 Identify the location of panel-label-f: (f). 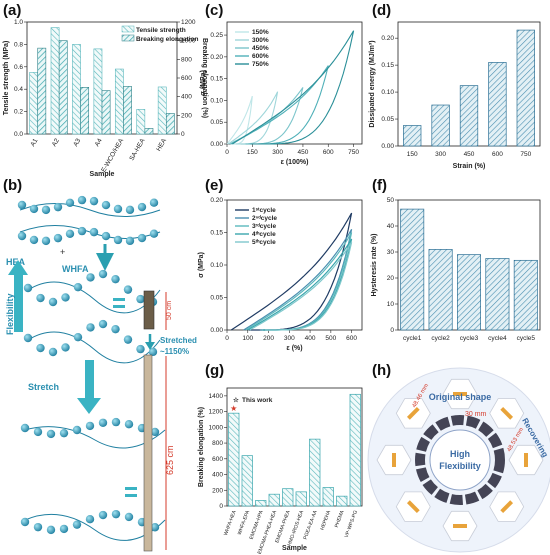
(379, 185).